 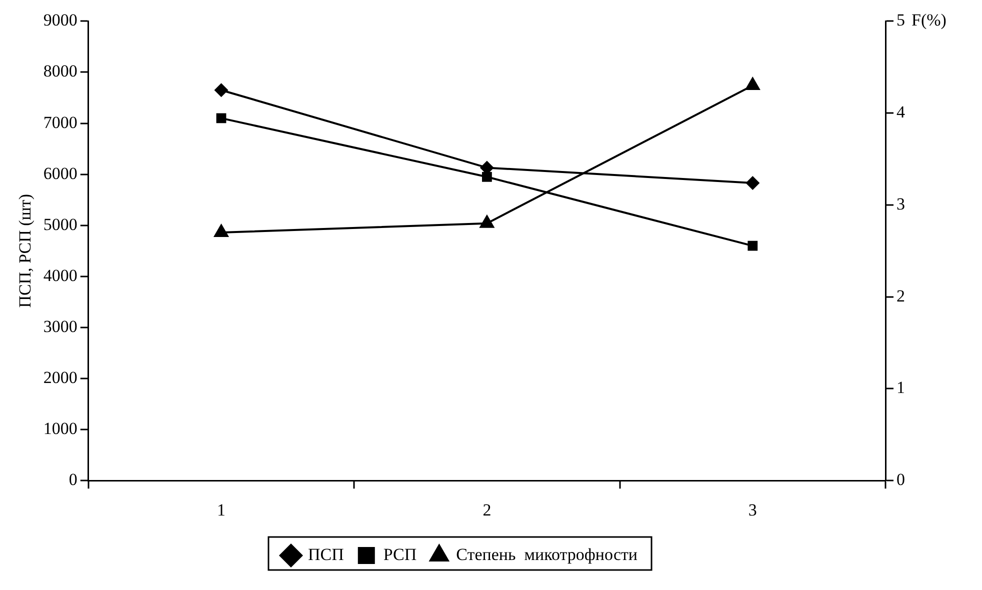 I want to click on y-tick-label: 5000, so click(x=60, y=224).